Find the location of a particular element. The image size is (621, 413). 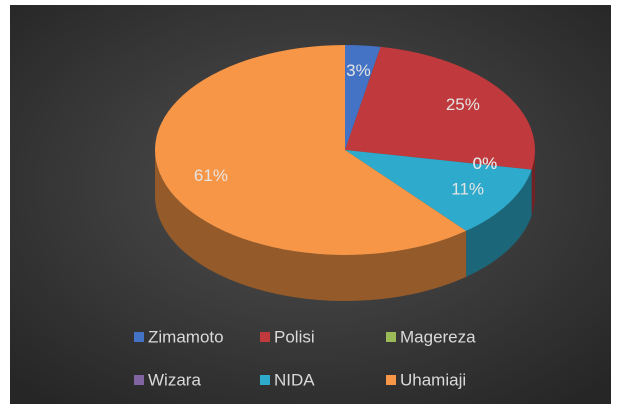

data-label: 61% is located at coordinates (211, 175).